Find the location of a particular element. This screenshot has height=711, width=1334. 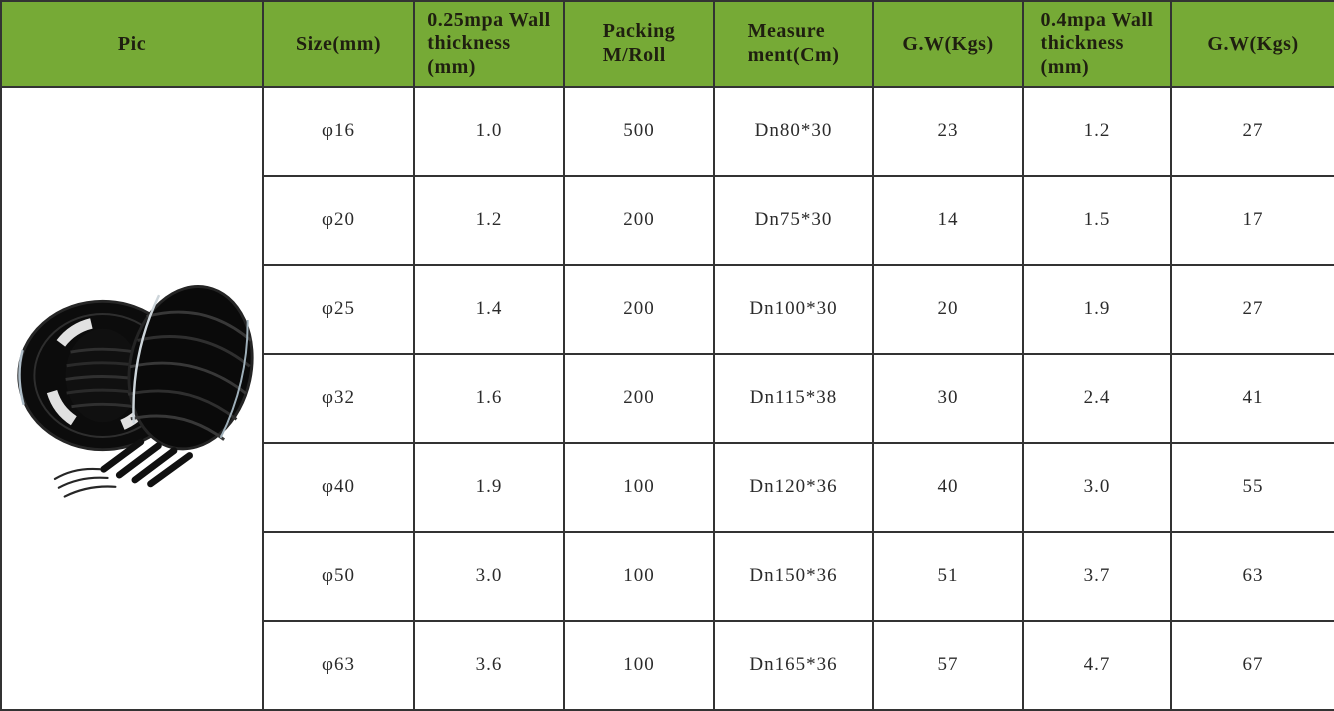

cell-gw2: 55 is located at coordinates (1252, 487).